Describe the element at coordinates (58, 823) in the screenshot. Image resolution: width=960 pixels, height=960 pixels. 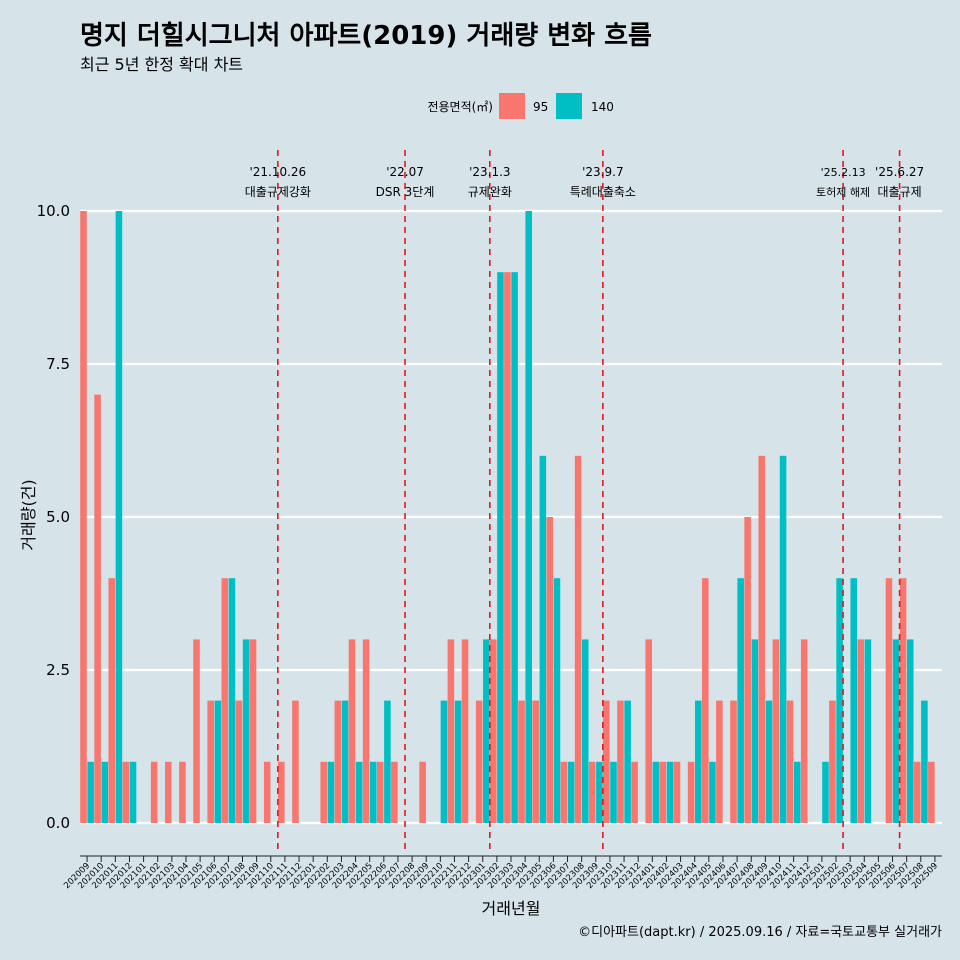
I see `y-tick-label: 0.0` at that location.